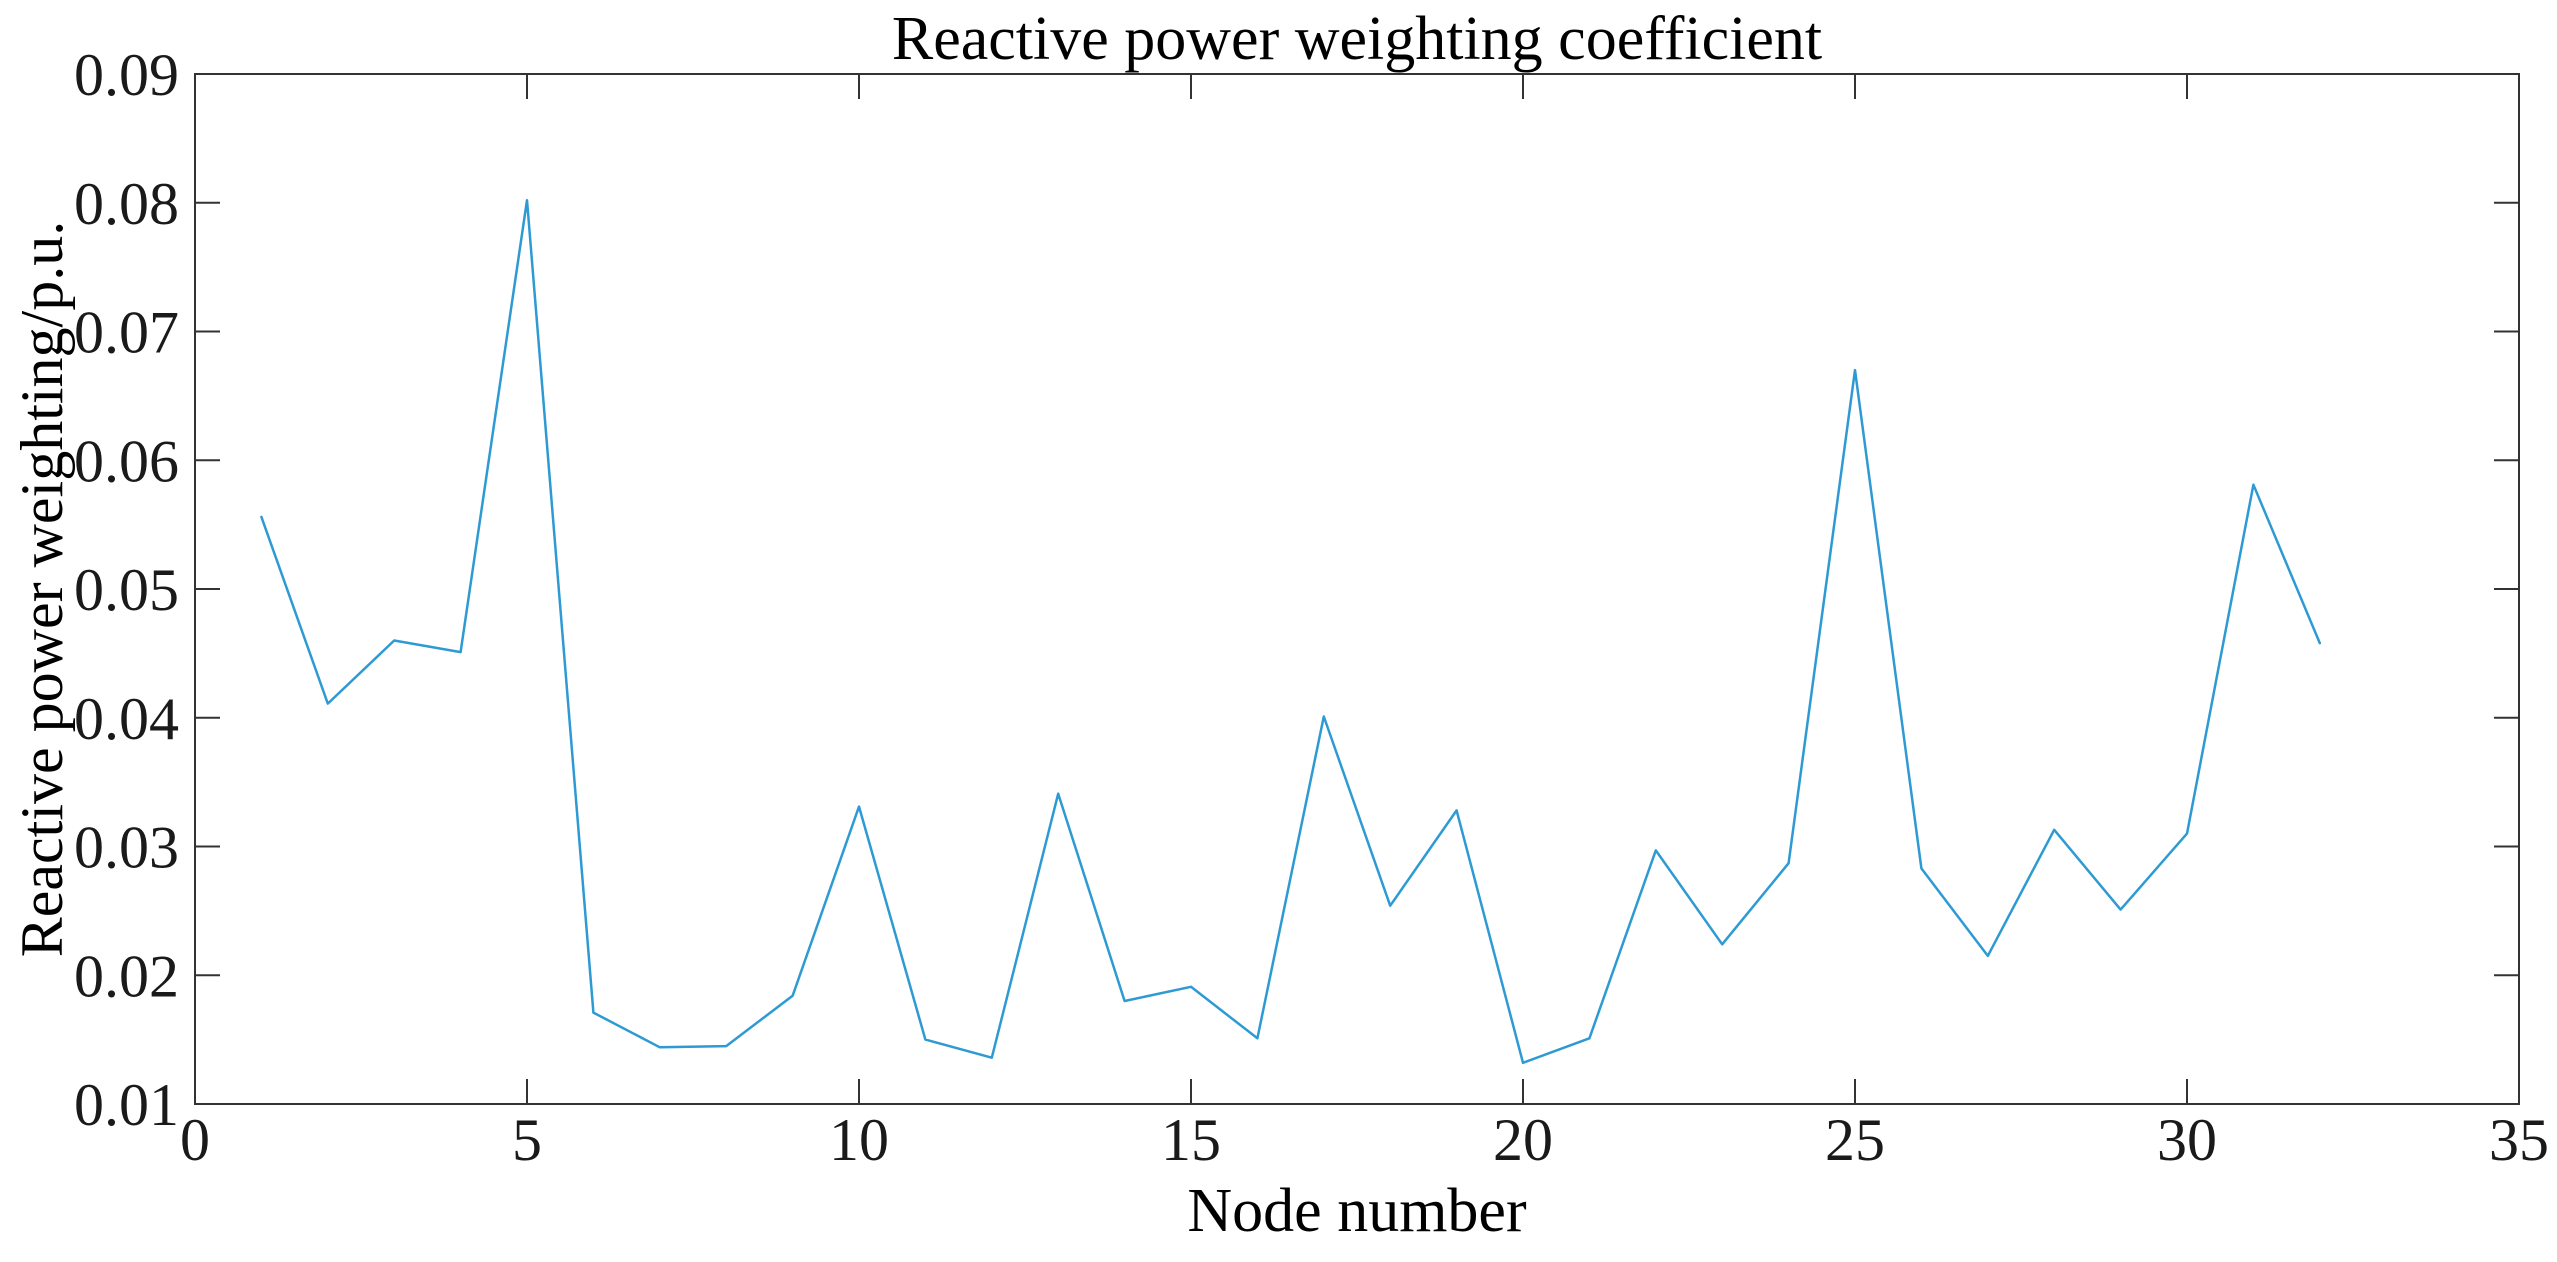  I want to click on x-tick-label: 30, so click(2187, 1140).